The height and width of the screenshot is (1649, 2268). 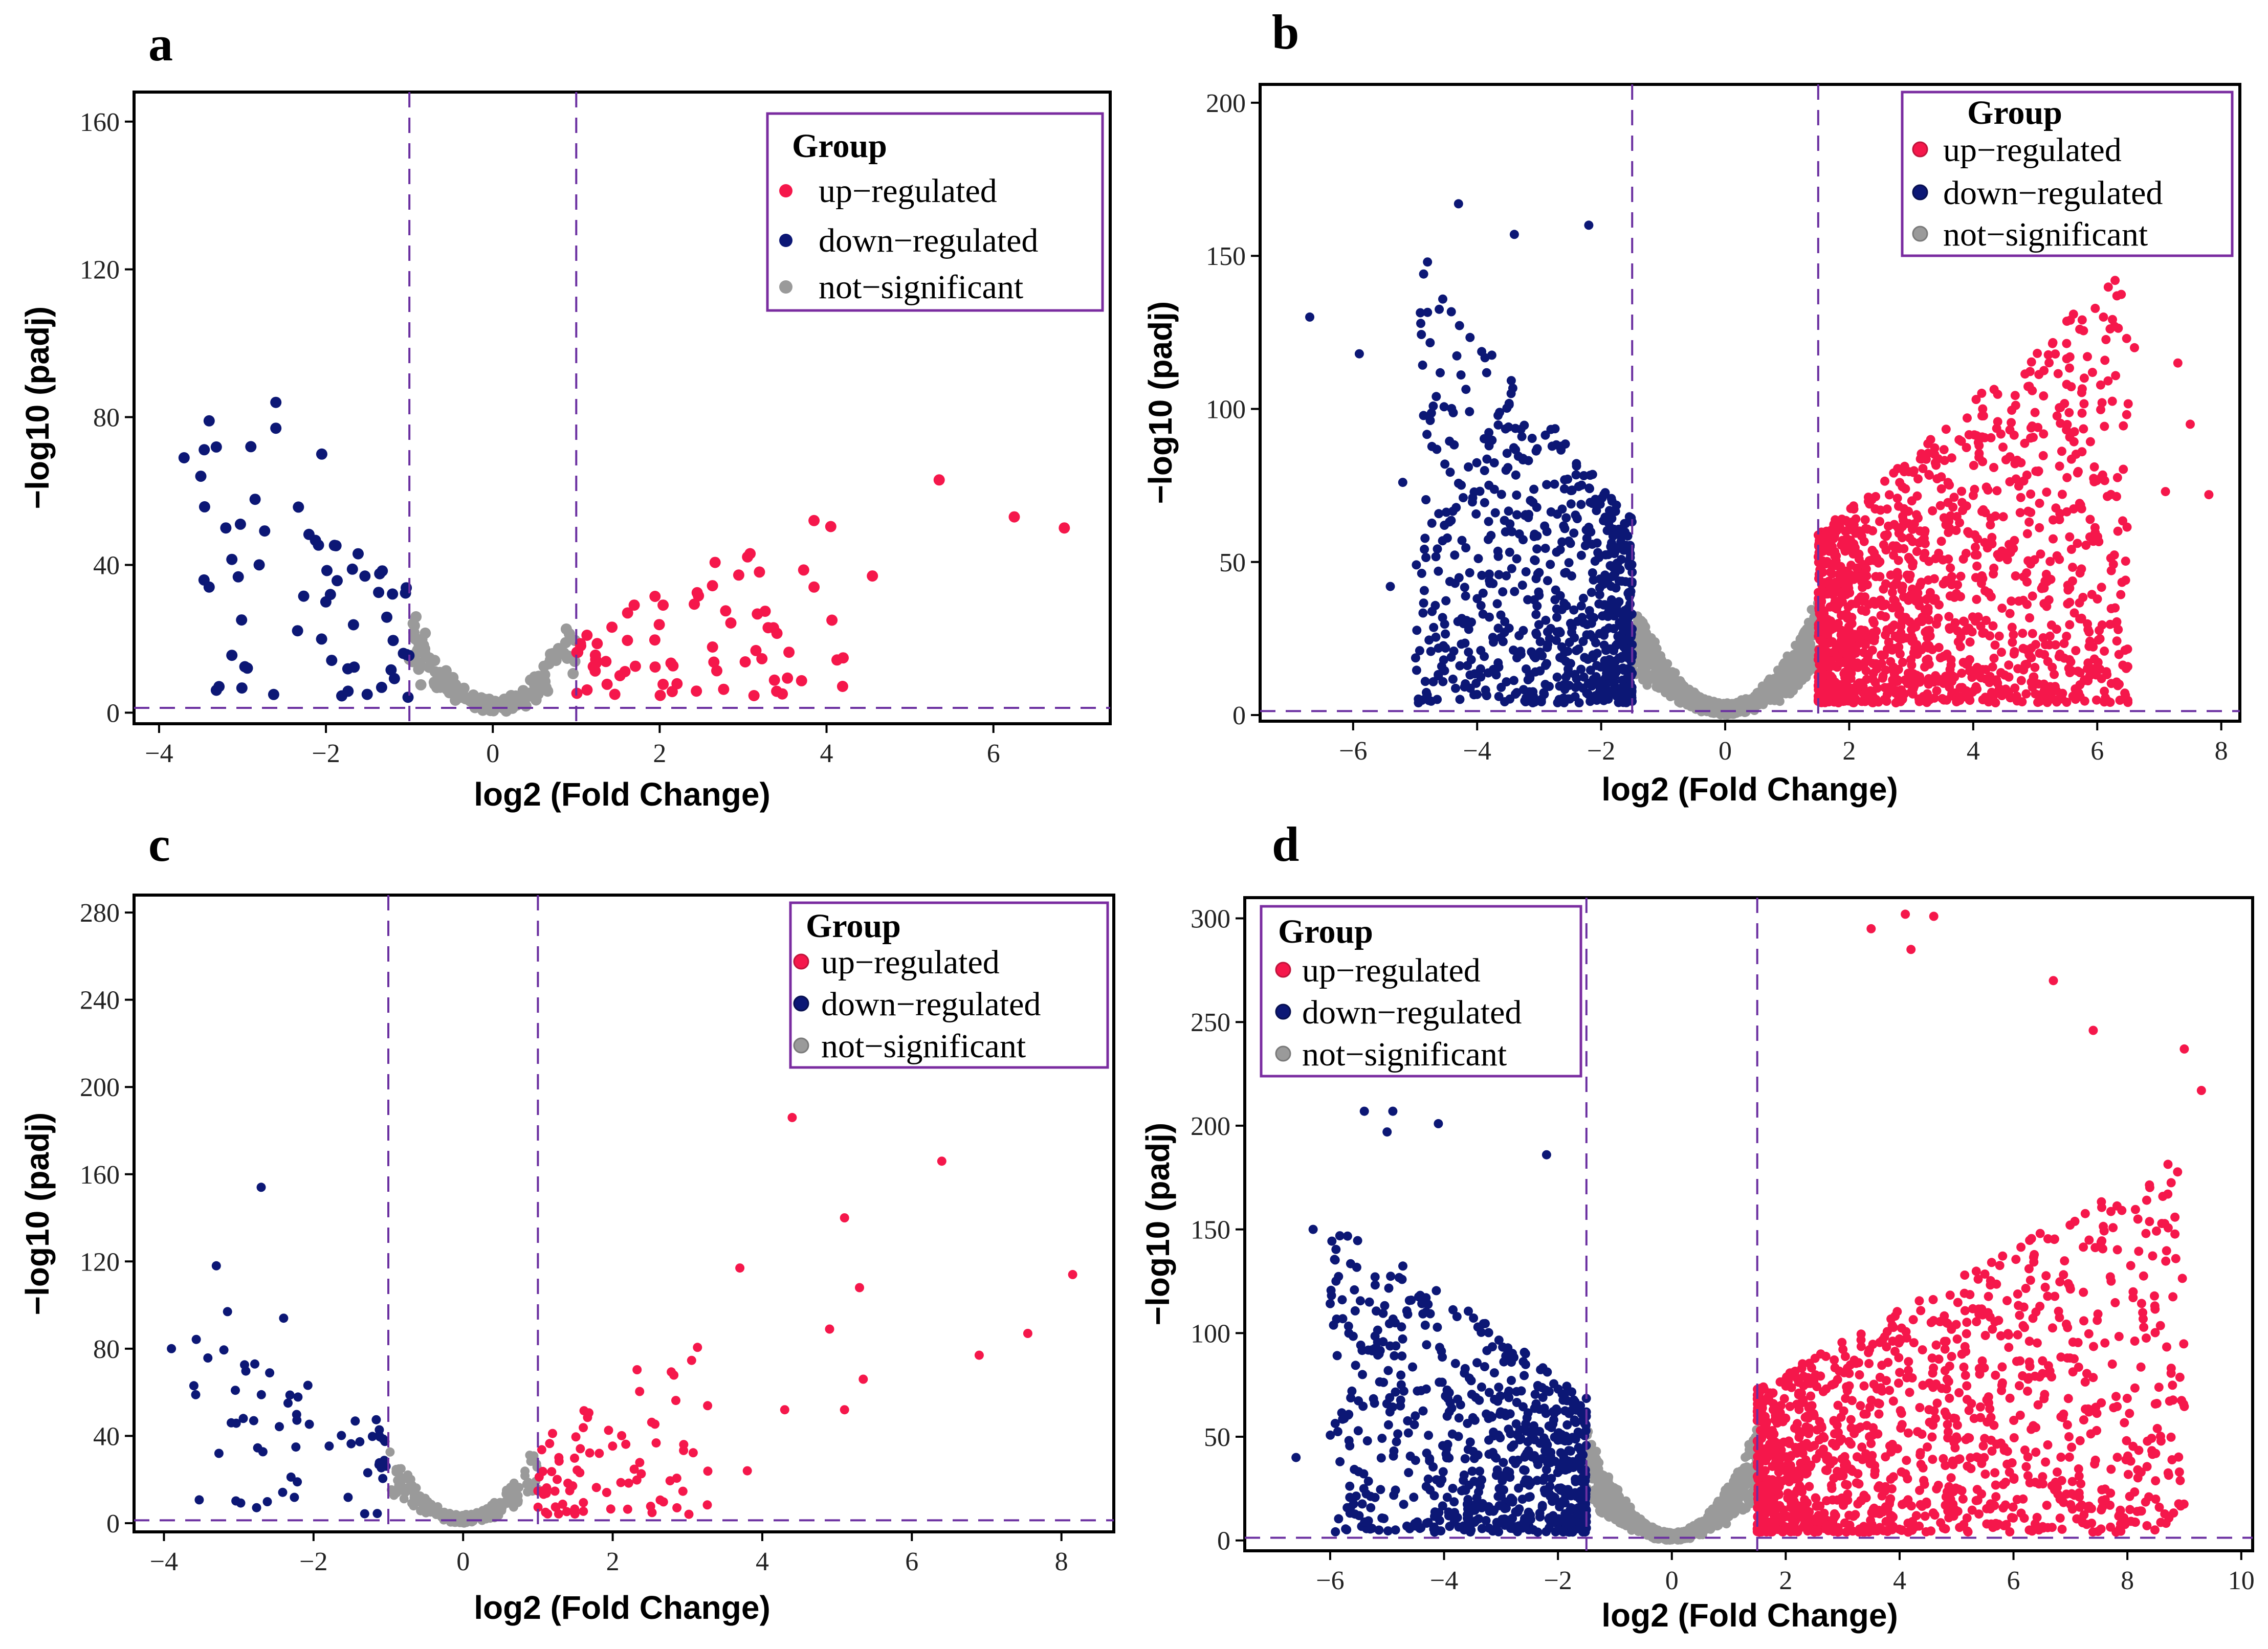 What do you see at coordinates (1651, 678) in the screenshot?
I see `point-ns-b` at bounding box center [1651, 678].